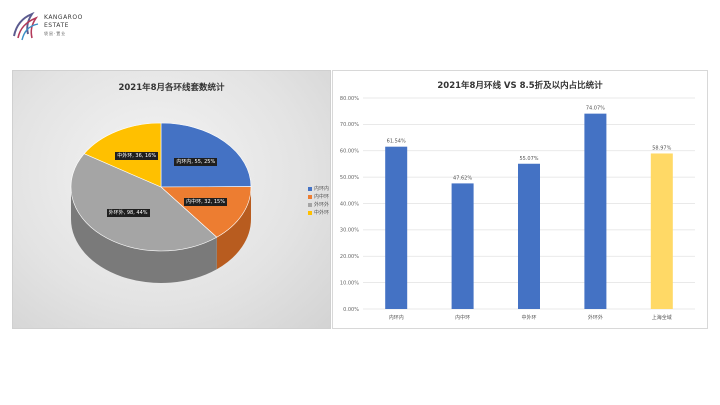 Image resolution: width=720 pixels, height=405 pixels. What do you see at coordinates (349, 204) in the screenshot?
I see `y-tick-label: 40.00%` at bounding box center [349, 204].